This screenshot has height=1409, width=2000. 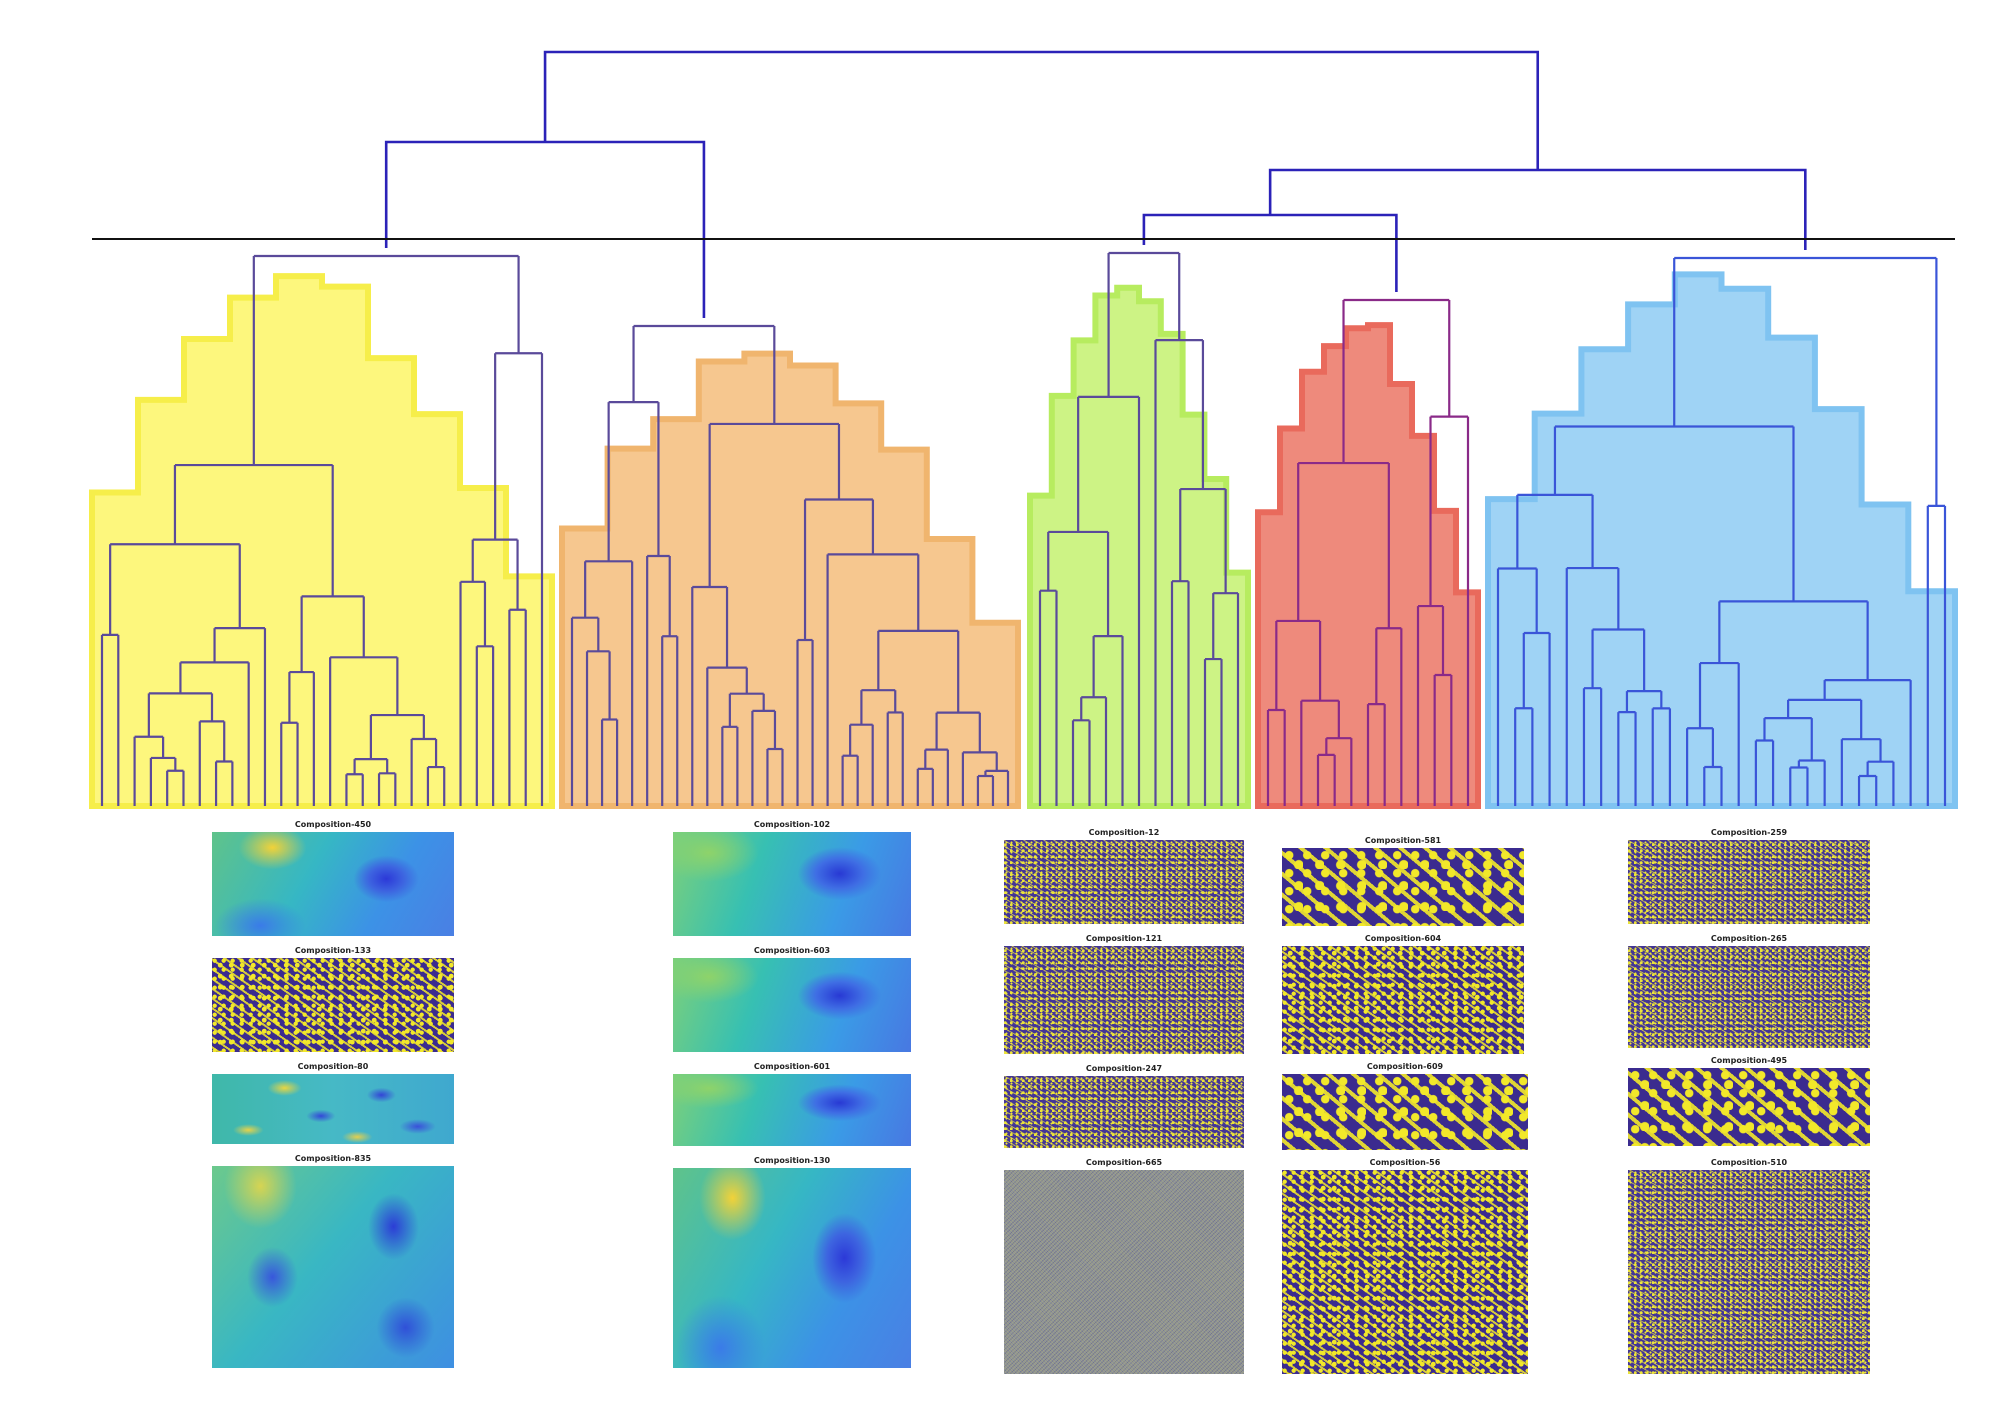 I want to click on panel: Composition-609, so click(x=1405, y=1105).